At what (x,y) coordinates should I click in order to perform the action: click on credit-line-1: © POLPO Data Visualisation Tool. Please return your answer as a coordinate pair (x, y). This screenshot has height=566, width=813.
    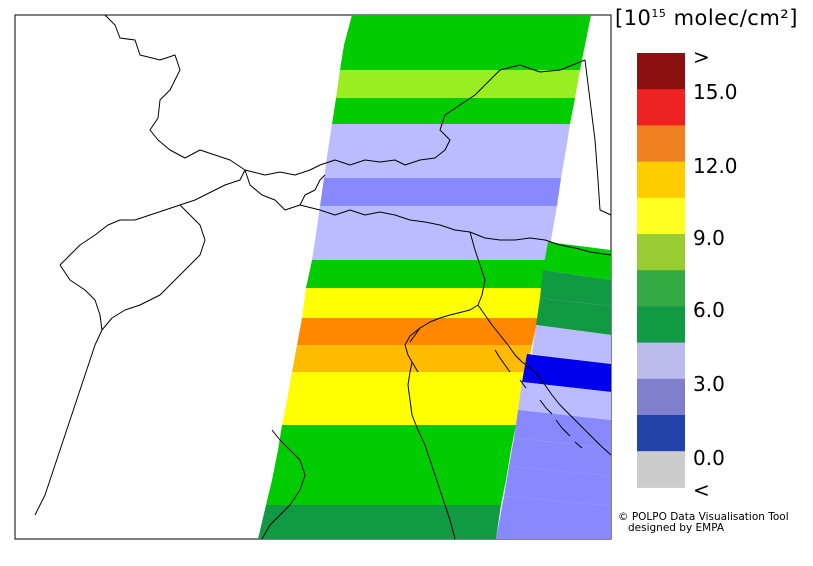
    Looking at the image, I should click on (703, 517).